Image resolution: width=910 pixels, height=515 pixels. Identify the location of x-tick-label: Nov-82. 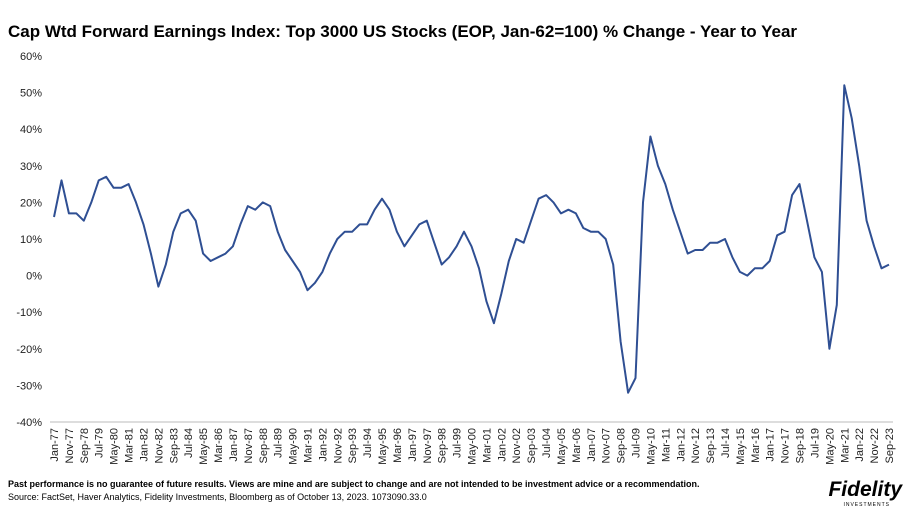
(159, 445).